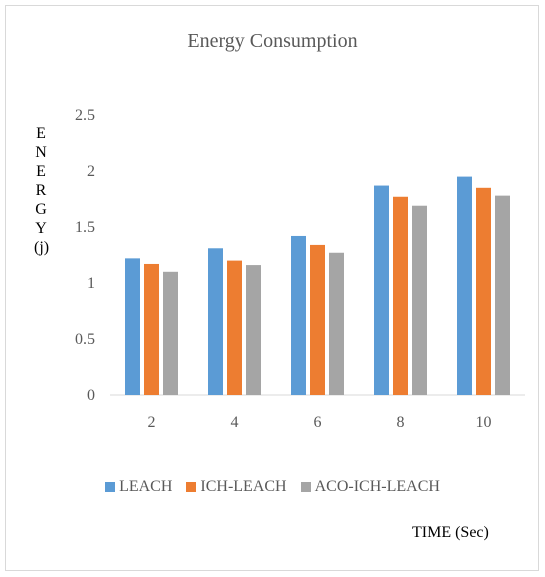  I want to click on x-tick-label: 10, so click(484, 422).